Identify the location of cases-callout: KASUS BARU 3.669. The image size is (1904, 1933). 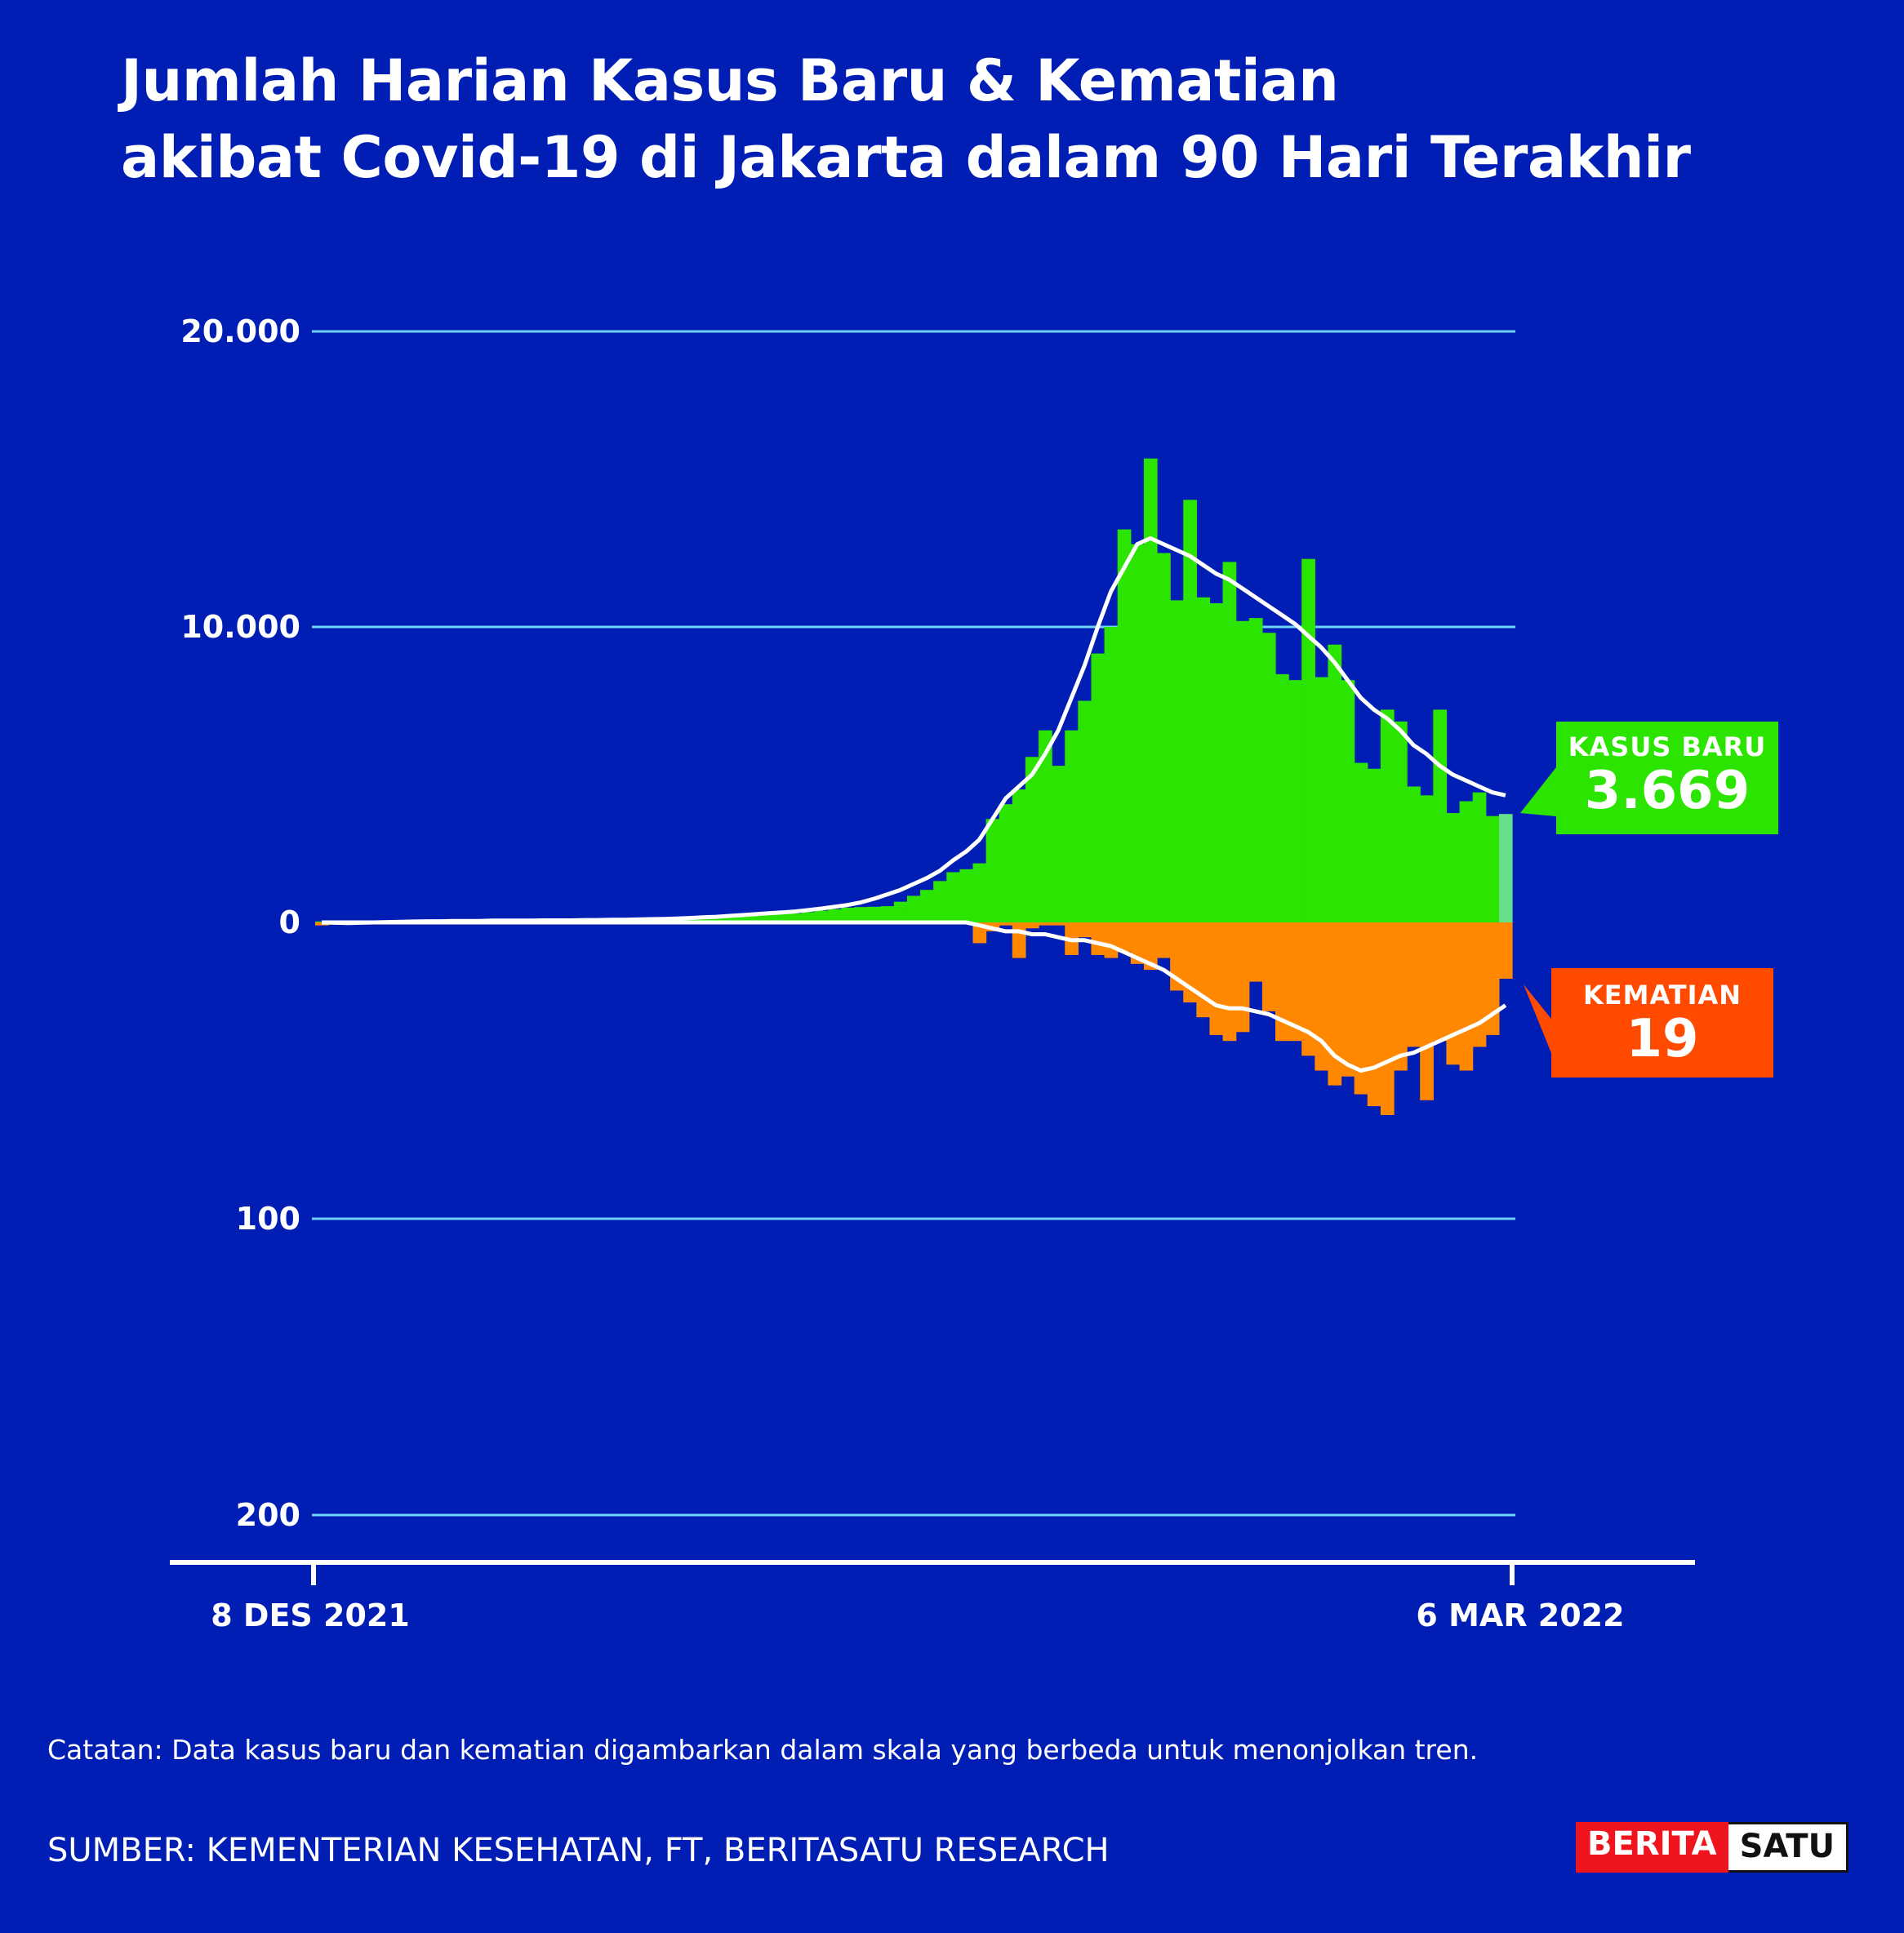
(1667, 778).